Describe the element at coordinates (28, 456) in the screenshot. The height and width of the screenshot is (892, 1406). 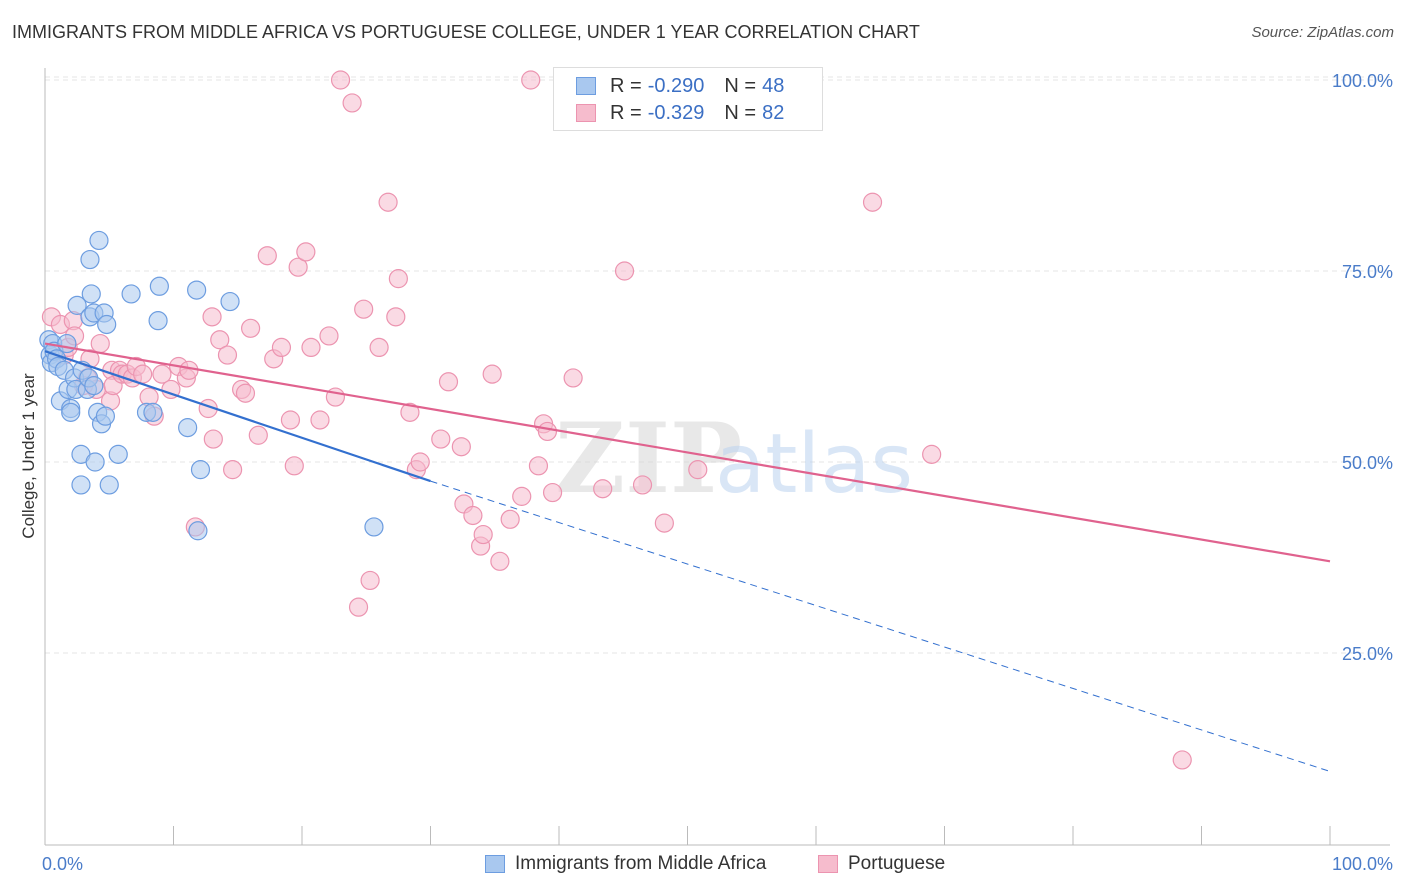
I see `y-axis-label: College, Under 1 year` at that location.